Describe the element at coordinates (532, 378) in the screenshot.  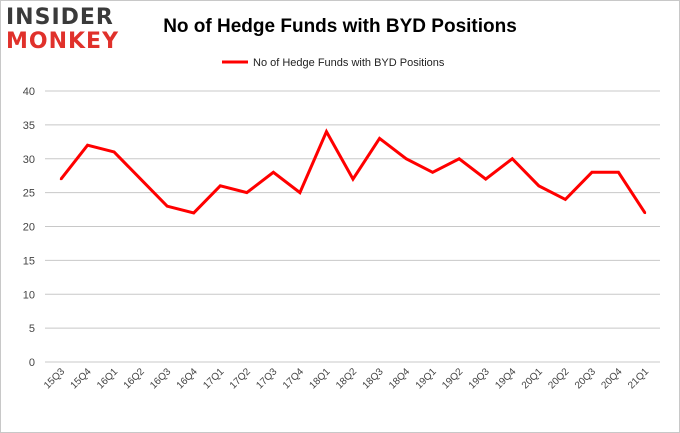
I see `x-tick-label: 20Q1` at that location.